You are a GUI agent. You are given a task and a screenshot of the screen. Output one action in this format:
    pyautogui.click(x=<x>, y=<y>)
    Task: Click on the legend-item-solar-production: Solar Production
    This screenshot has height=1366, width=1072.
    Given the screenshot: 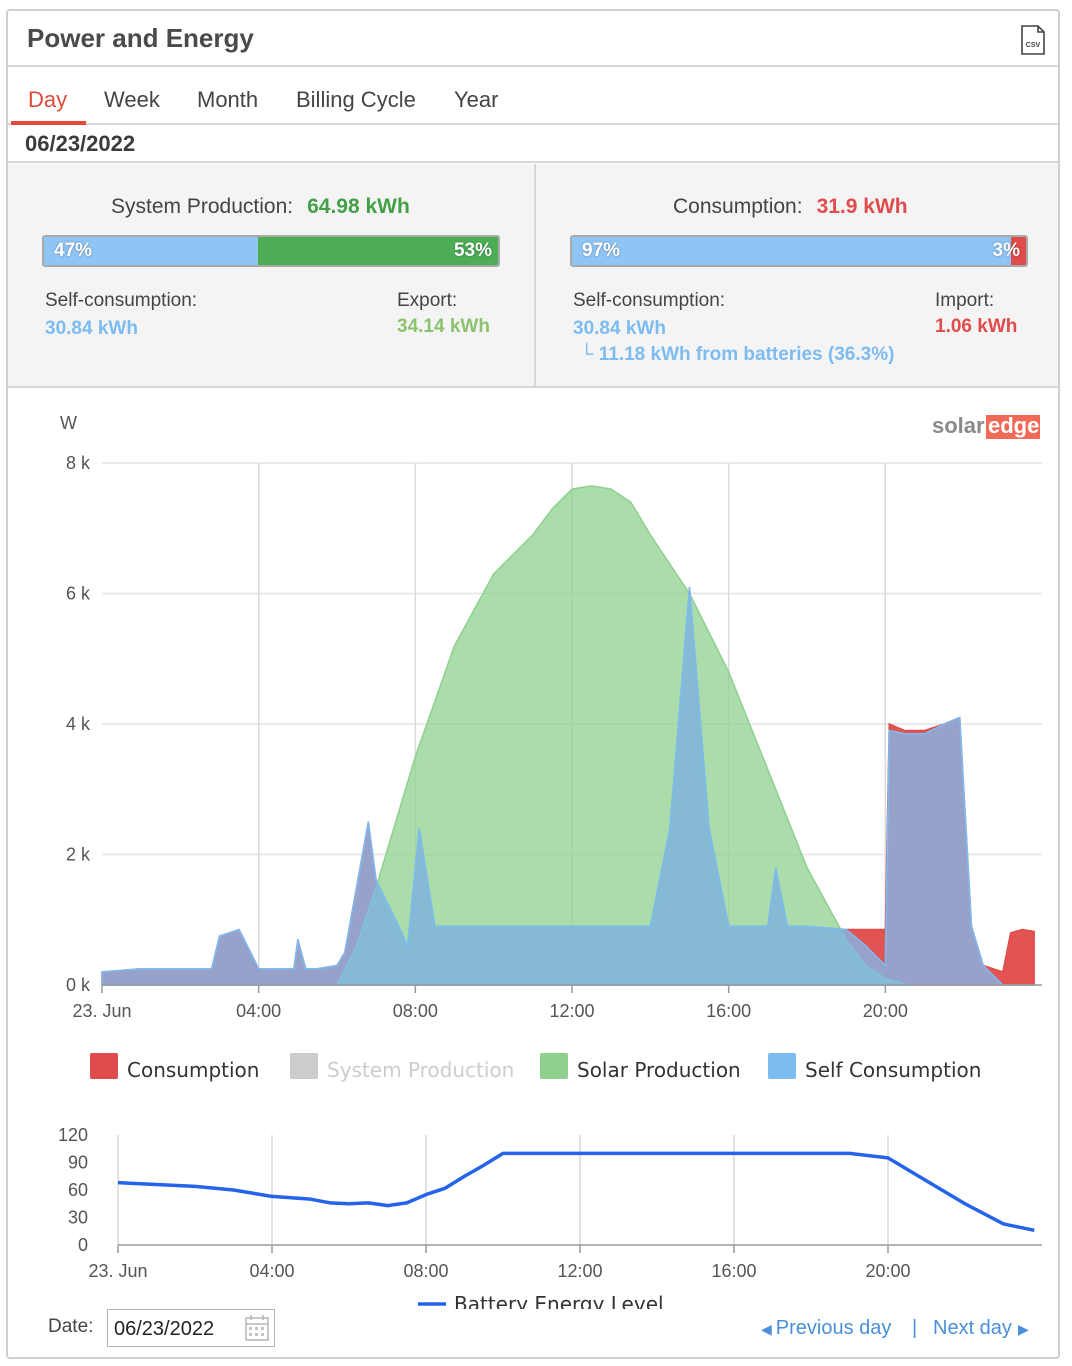 What is the action you would take?
    pyautogui.click(x=640, y=1067)
    